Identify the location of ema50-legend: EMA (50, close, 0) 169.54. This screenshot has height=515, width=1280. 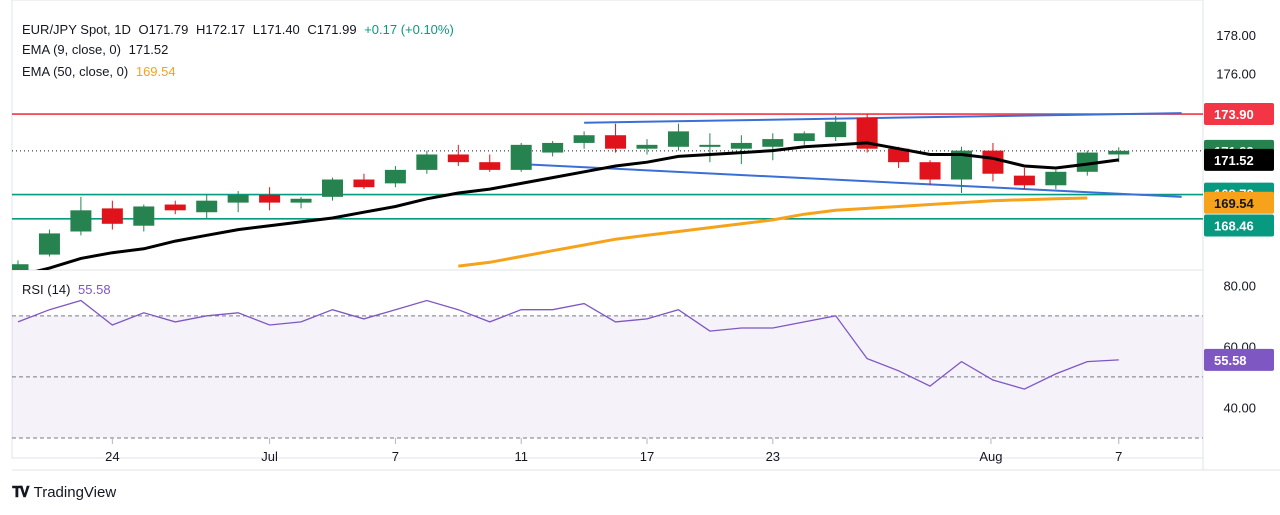
(101, 71).